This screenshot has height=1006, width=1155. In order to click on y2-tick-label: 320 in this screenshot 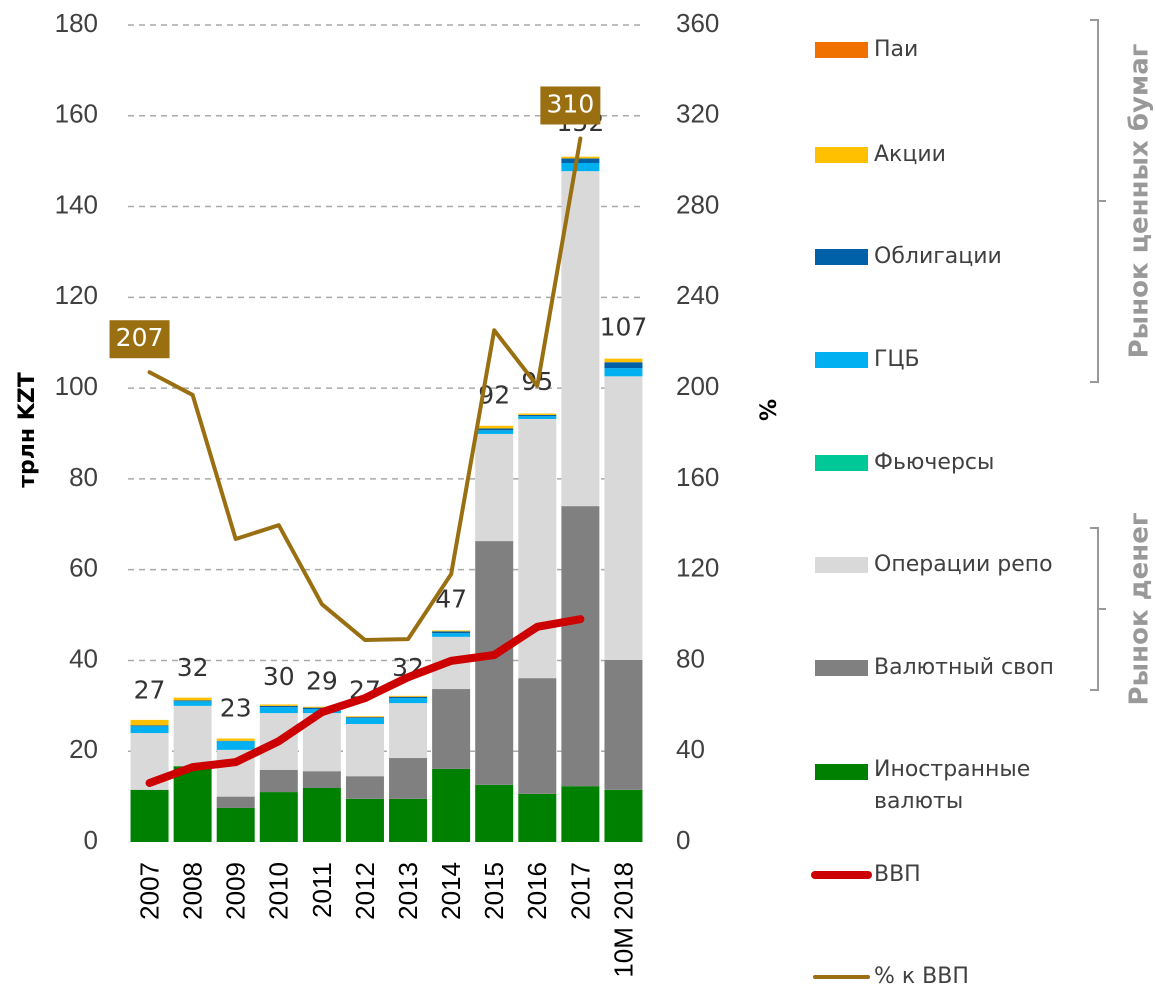, I will do `click(697, 114)`.